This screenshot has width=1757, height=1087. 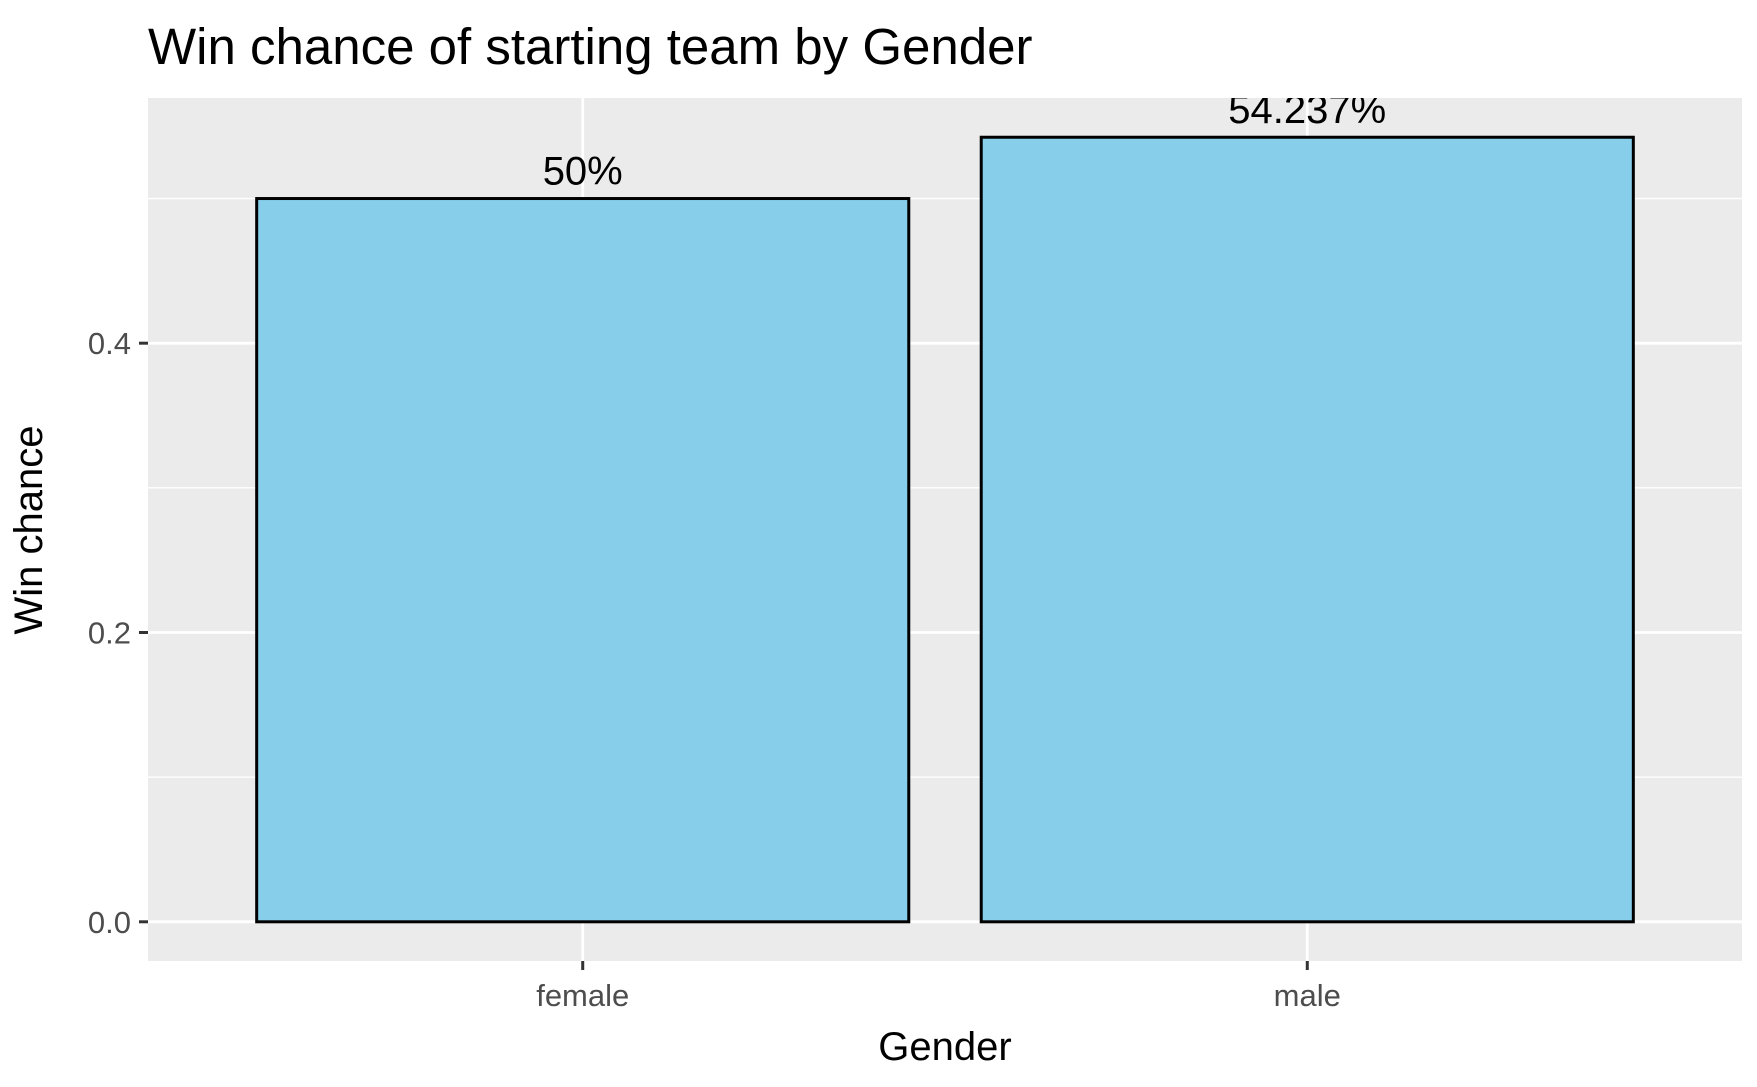 I want to click on x-axis-title: Gender, so click(x=944, y=1047).